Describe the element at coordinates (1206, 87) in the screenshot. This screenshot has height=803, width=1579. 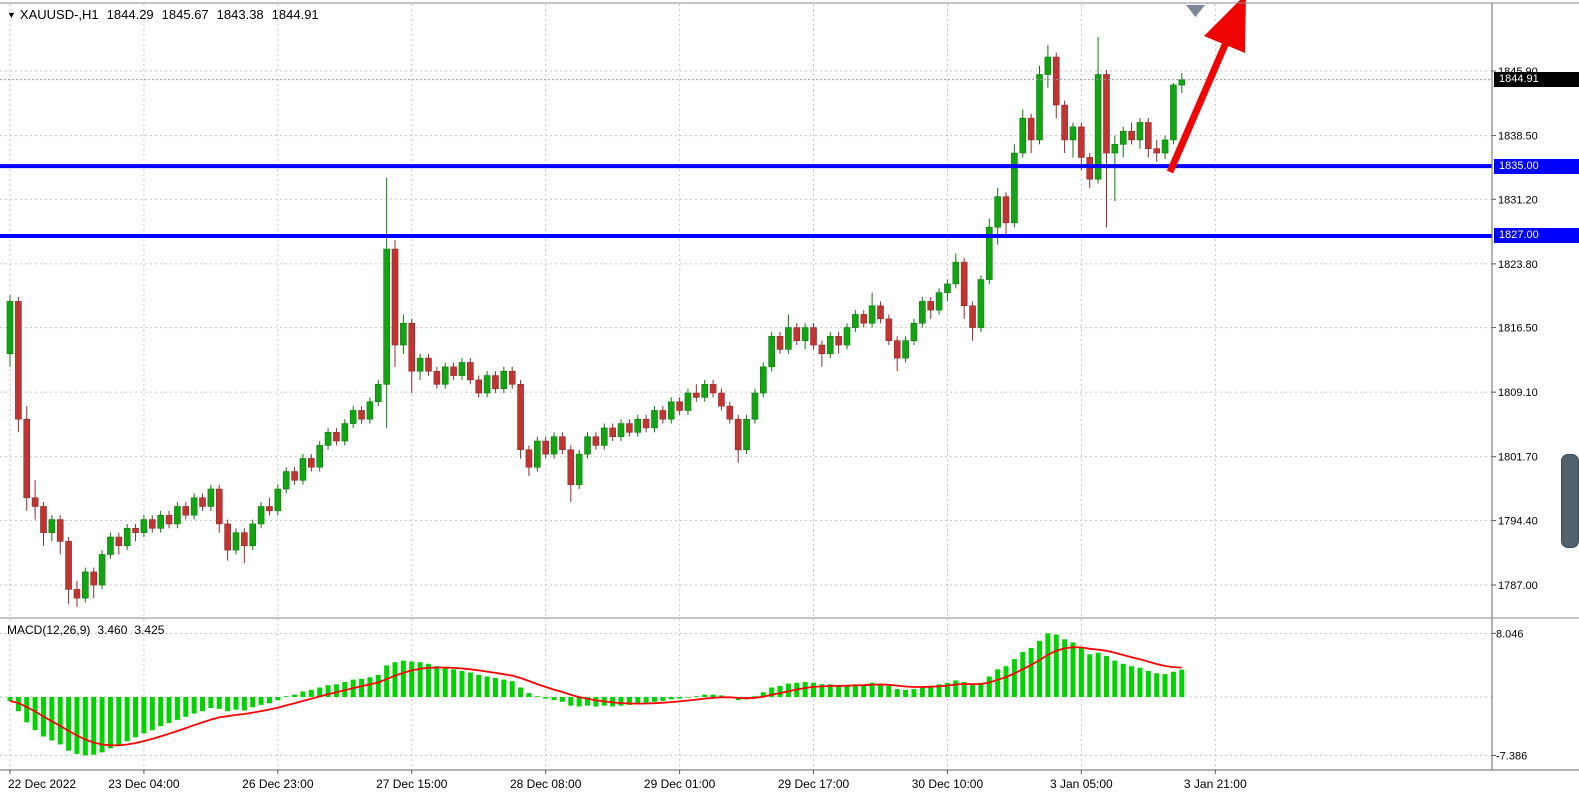
I see `trend-arrow` at that location.